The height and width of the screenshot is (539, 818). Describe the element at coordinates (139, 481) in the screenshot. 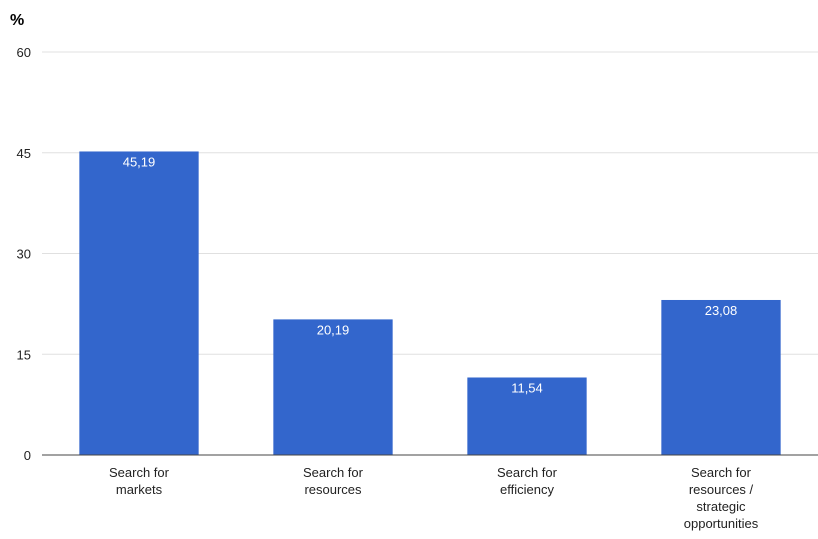

I see `category-label: Search for markets` at that location.